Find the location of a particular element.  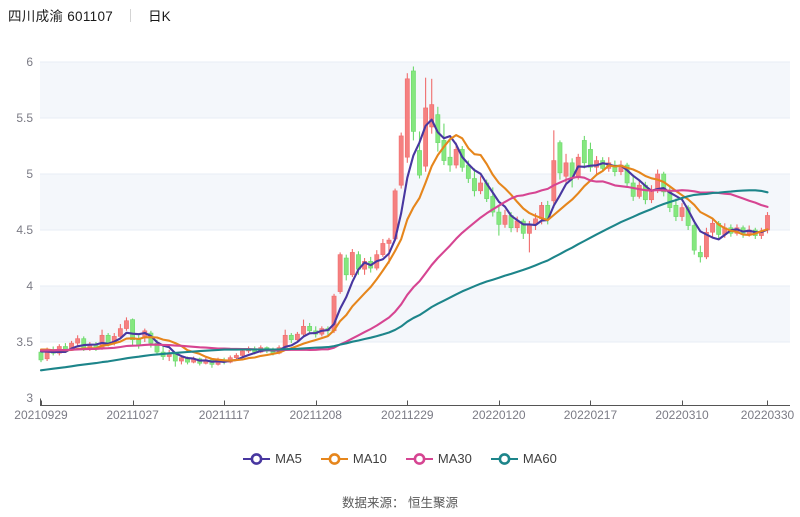

x-tick-label: 20211027 is located at coordinates (132, 415).